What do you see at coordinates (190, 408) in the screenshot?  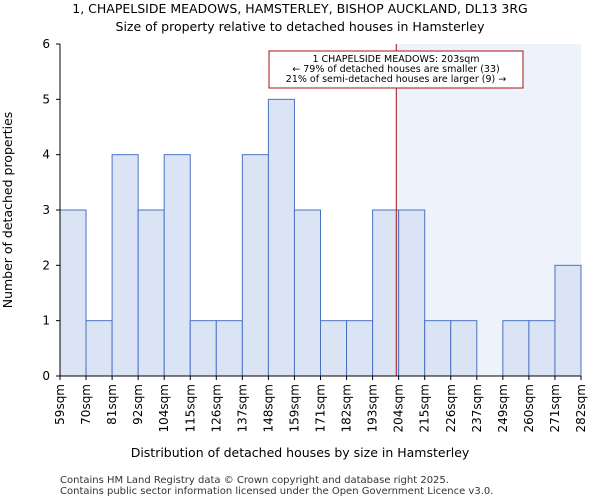 I see `x-tick-label: 115sqm` at bounding box center [190, 408].